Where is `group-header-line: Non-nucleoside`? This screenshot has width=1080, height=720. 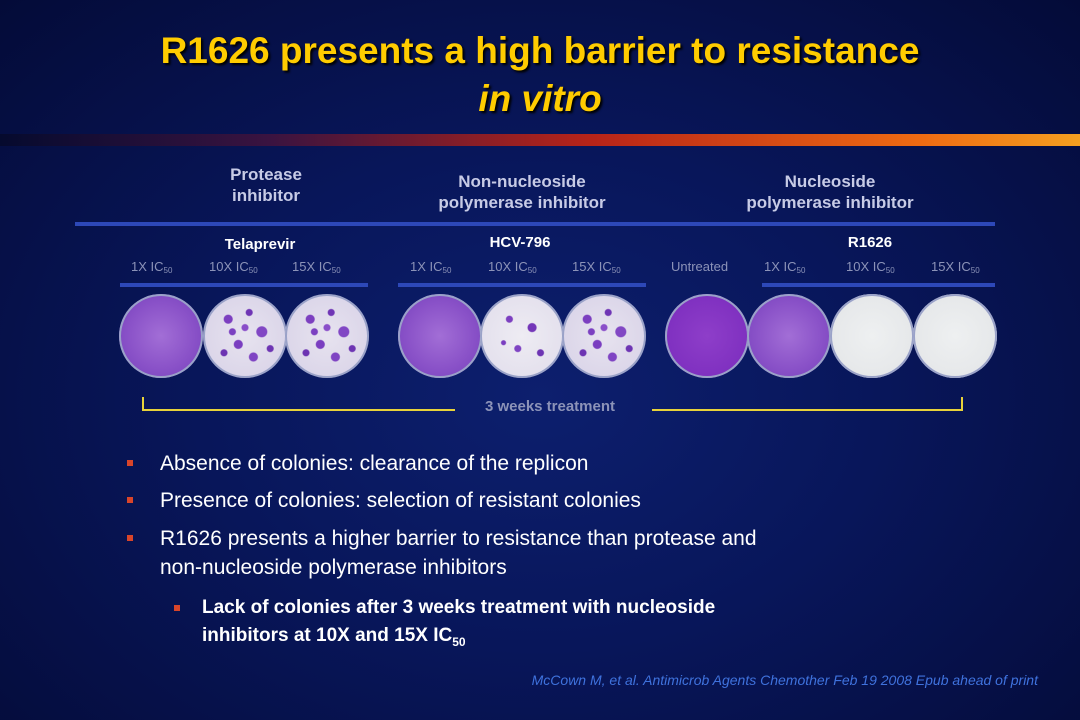
group-header-line: Non-nucleoside is located at coordinates (522, 181).